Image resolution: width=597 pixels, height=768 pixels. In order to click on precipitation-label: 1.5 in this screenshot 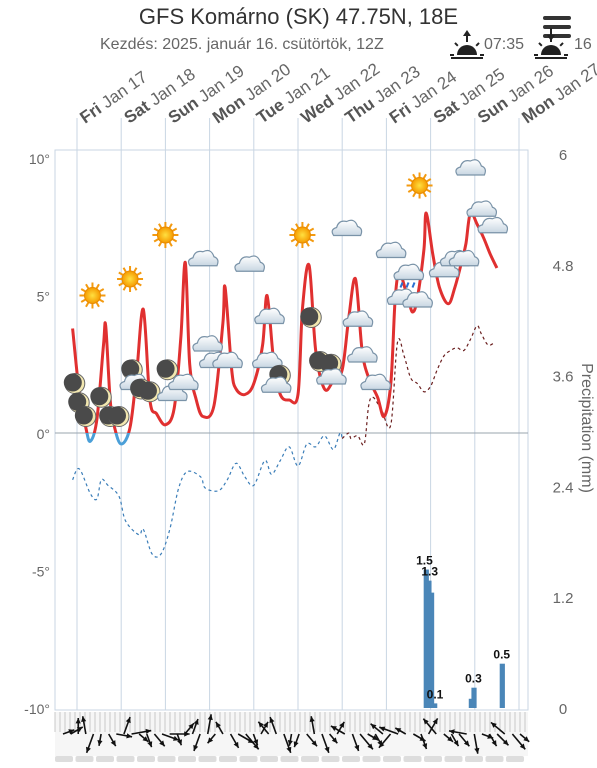, I will do `click(424, 561)`.